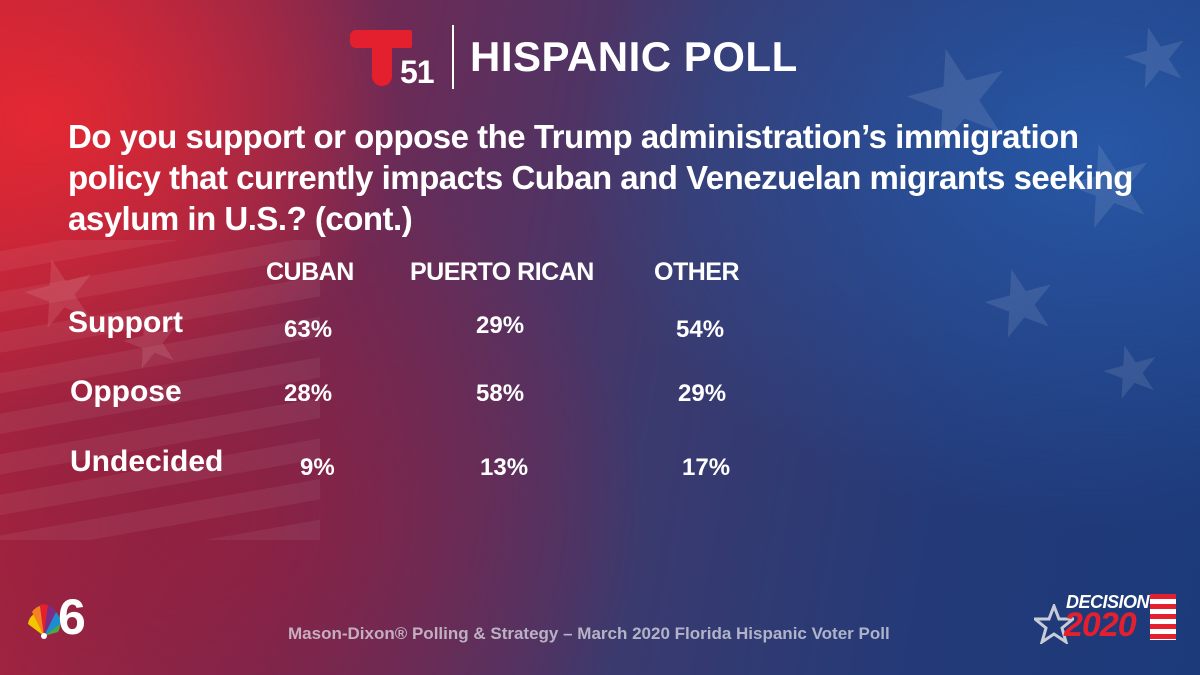 This screenshot has height=675, width=1200. What do you see at coordinates (317, 467) in the screenshot?
I see `cell-undecided-cuban: 9%` at bounding box center [317, 467].